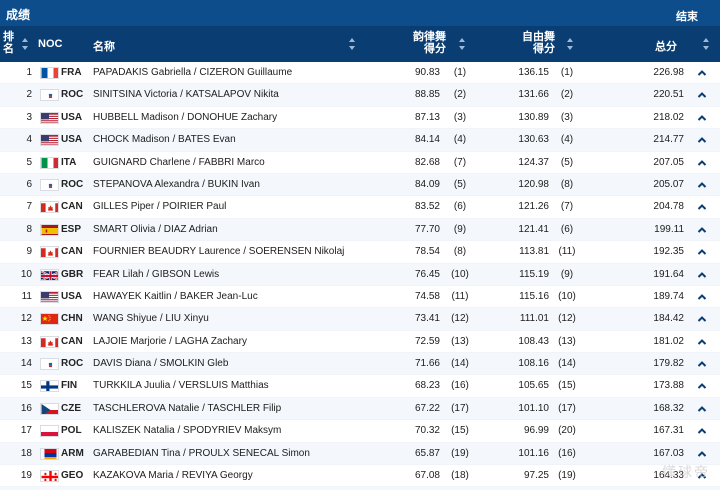 Image resolution: width=720 pixels, height=490 pixels. Describe the element at coordinates (71, 408) in the screenshot. I see `noc-cell: CZE` at that location.